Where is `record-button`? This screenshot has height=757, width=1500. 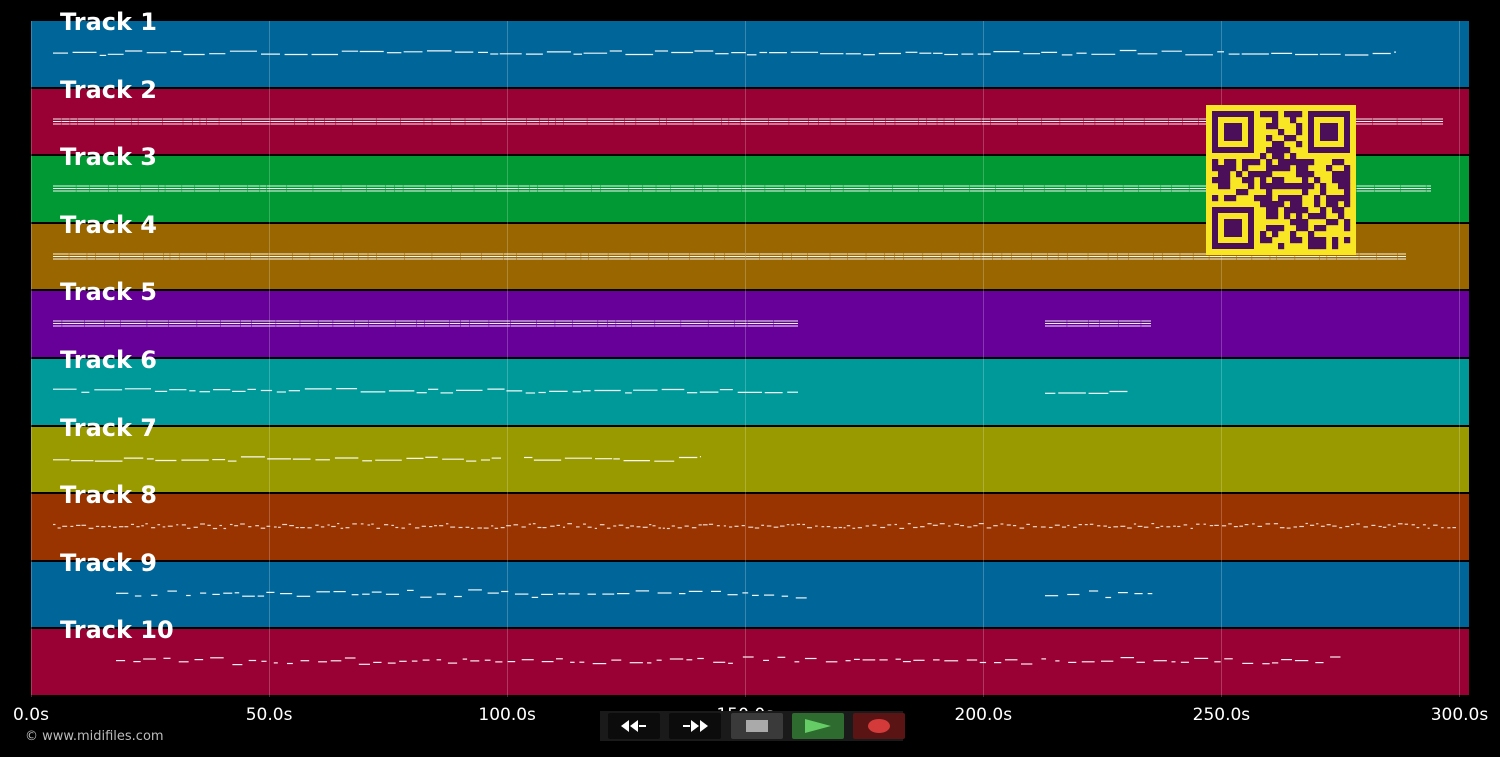 record-button is located at coordinates (879, 726).